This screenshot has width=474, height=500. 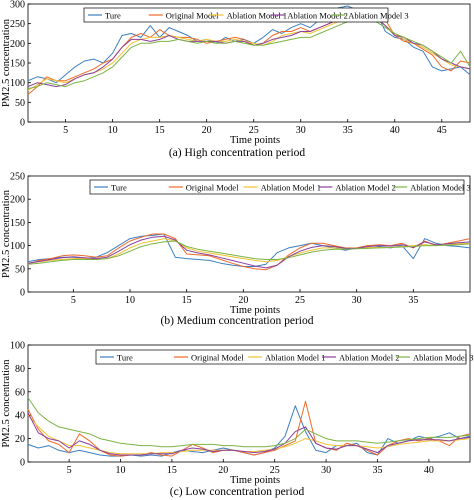 I want to click on y-tick-label: 20, so click(x=20, y=439).